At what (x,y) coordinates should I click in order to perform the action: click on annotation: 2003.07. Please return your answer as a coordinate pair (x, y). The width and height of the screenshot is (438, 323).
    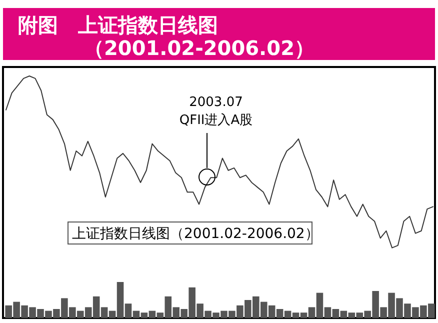
    Looking at the image, I should click on (216, 102).